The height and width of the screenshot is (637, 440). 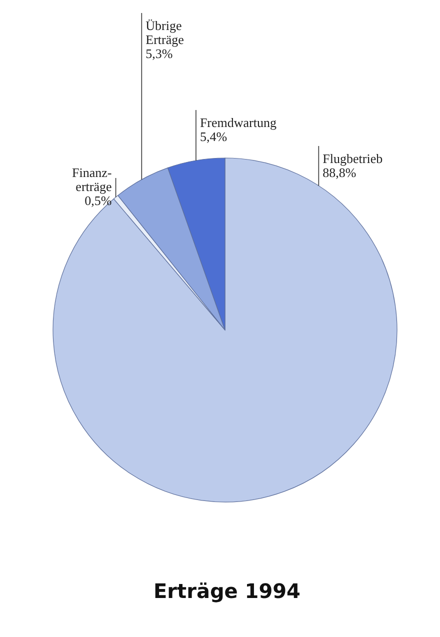 I want to click on slice-label: Finanz-erträge, so click(x=92, y=179).